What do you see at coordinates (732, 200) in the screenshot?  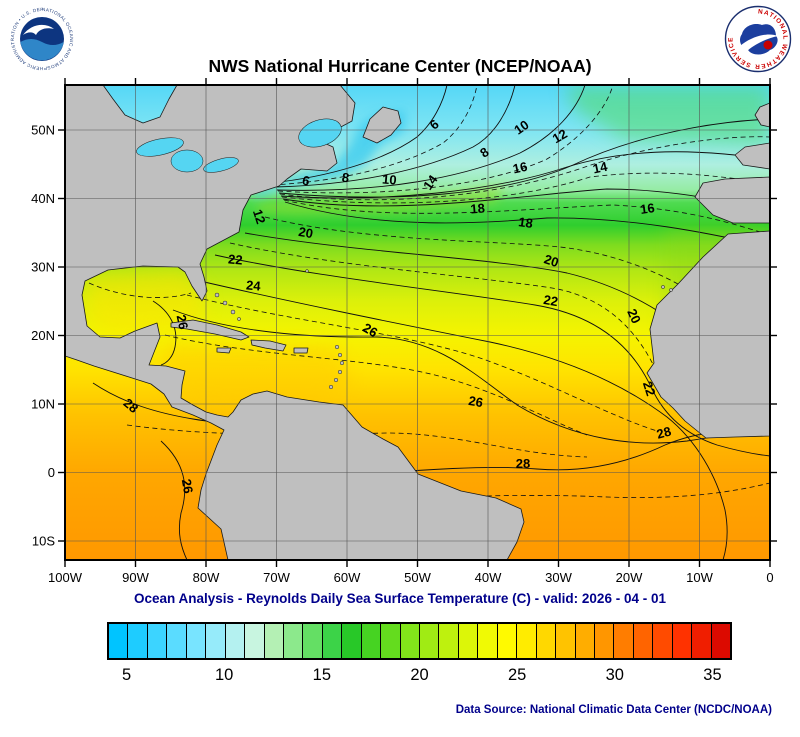 I see `iberia-landmass` at bounding box center [732, 200].